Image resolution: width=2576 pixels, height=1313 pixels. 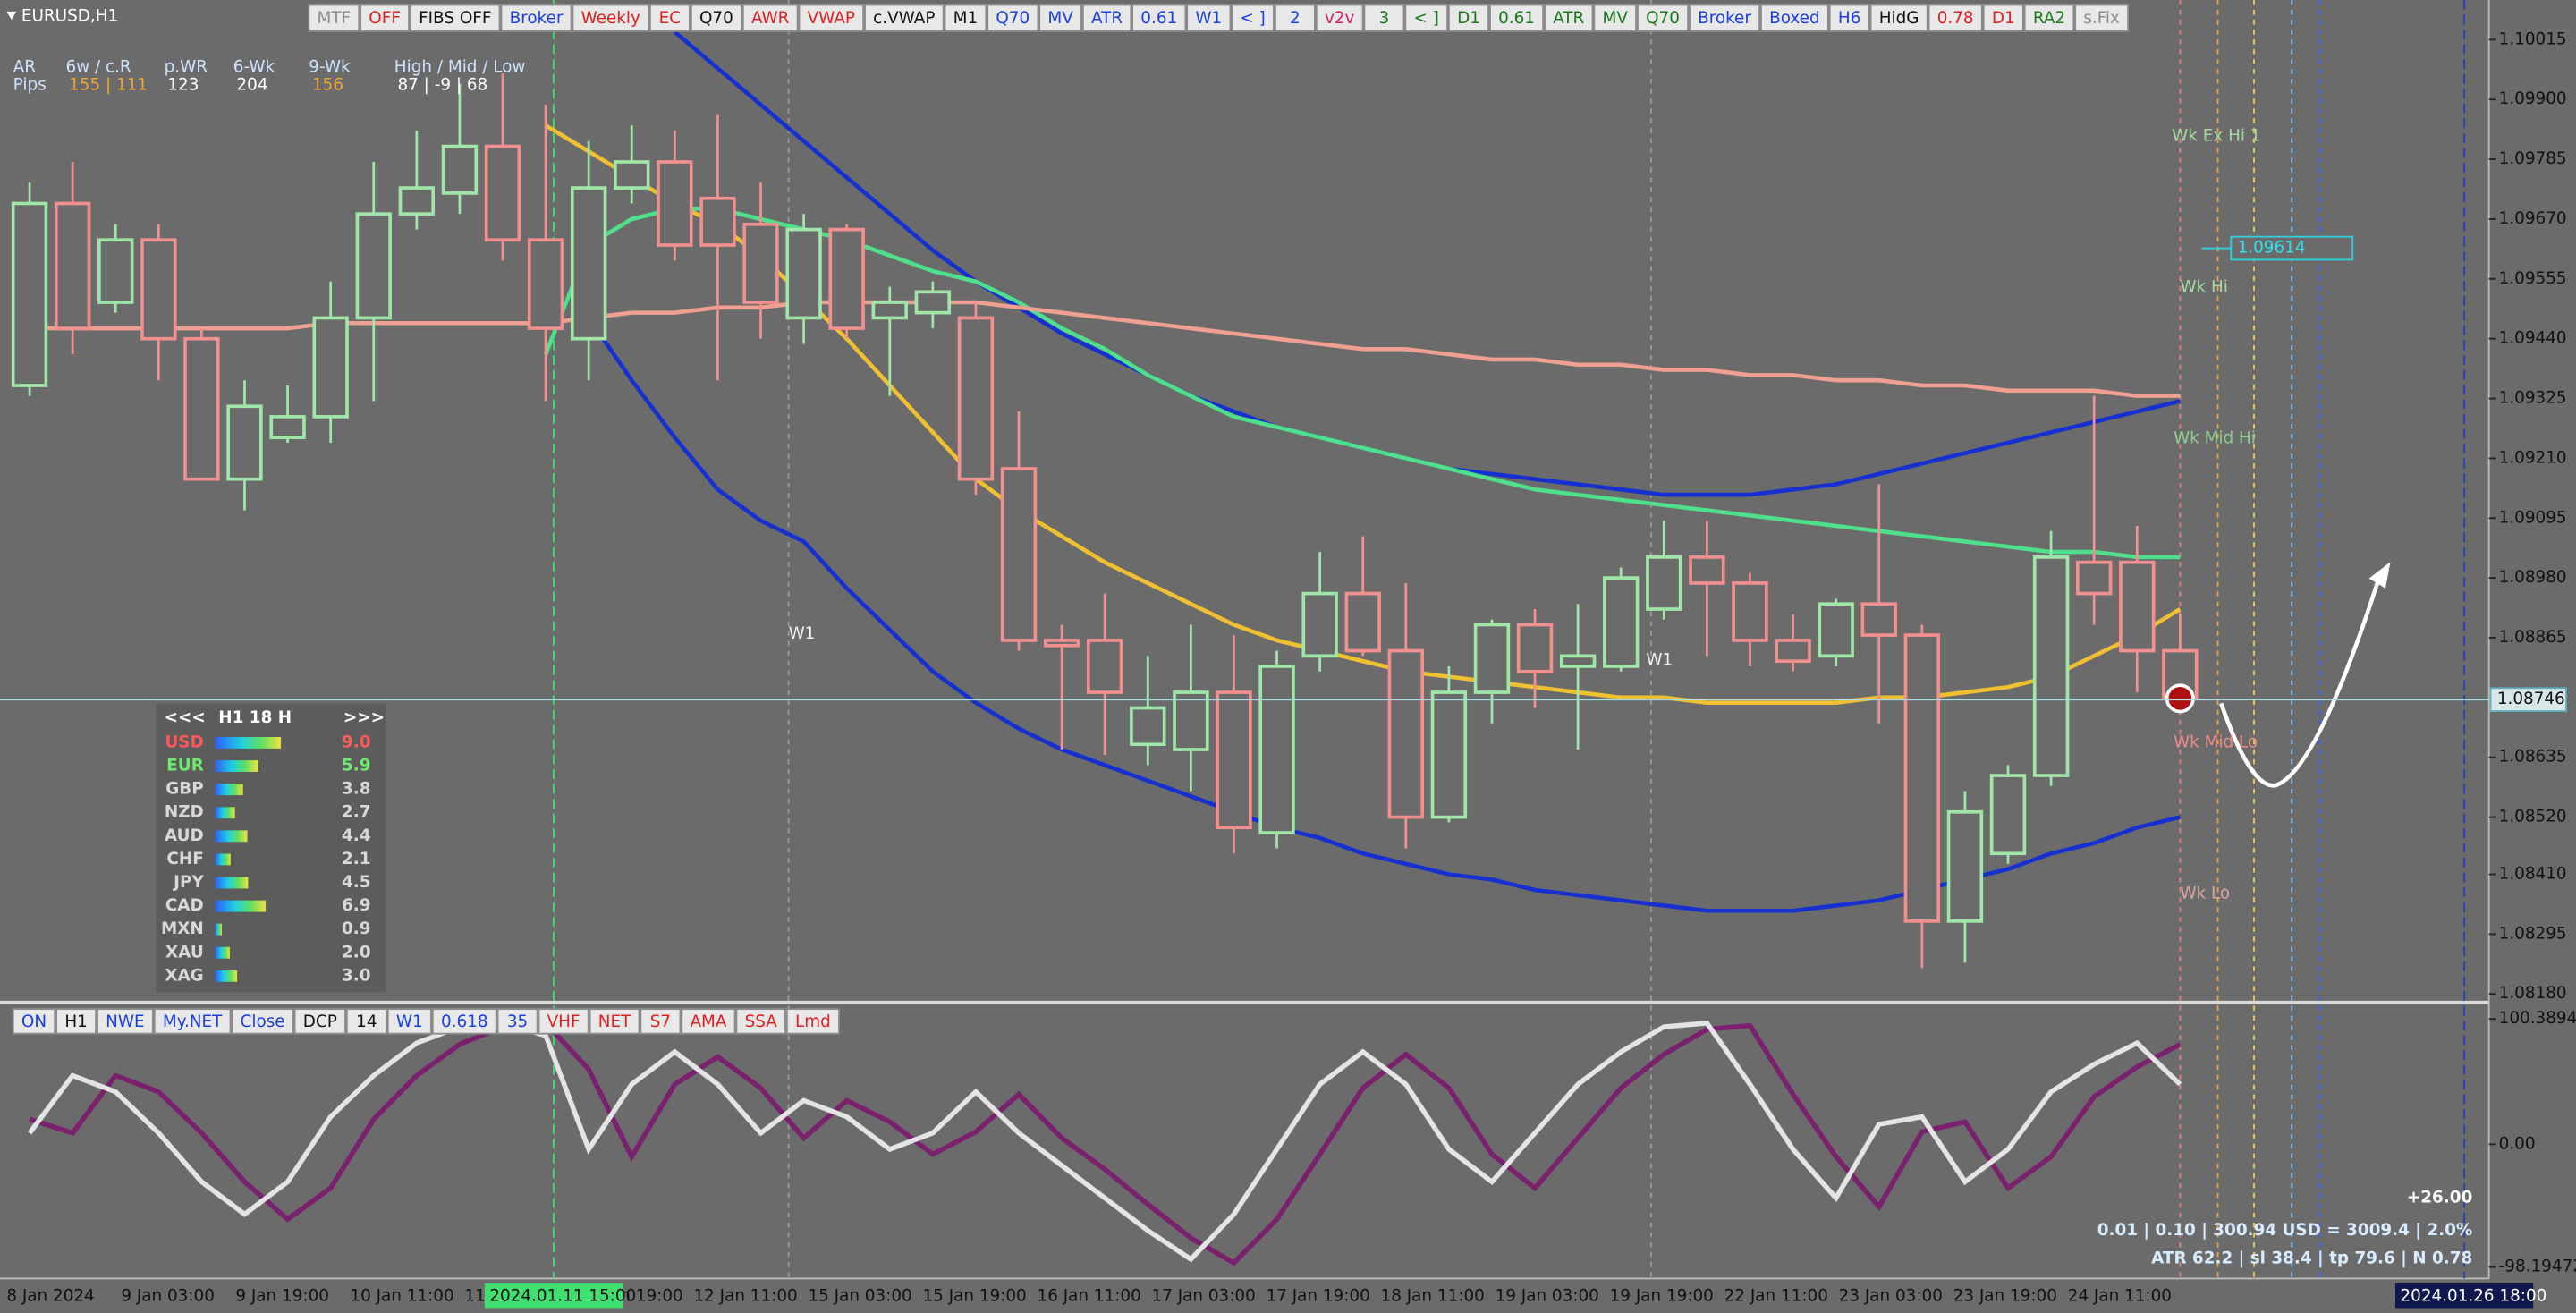 I want to click on button-label: H1, so click(x=75, y=1021).